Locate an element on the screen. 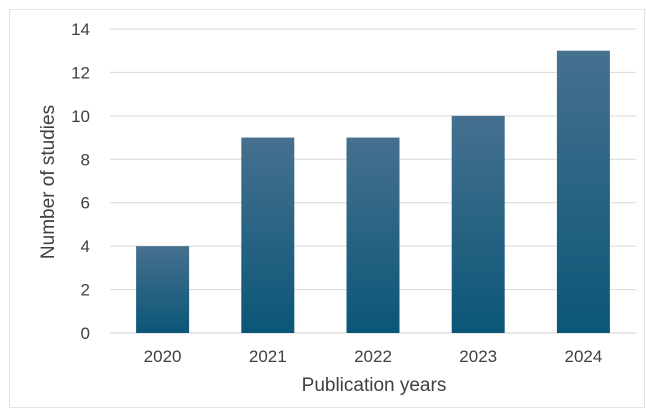  x-tick-label: 2024 is located at coordinates (583, 356).